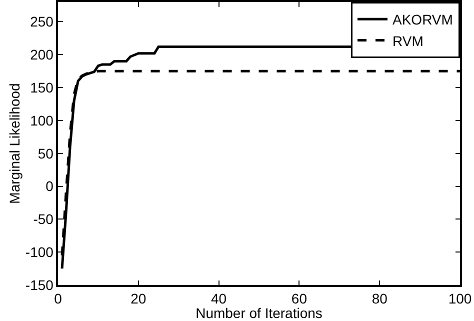  I want to click on x-tick-label: 20, so click(138, 298).